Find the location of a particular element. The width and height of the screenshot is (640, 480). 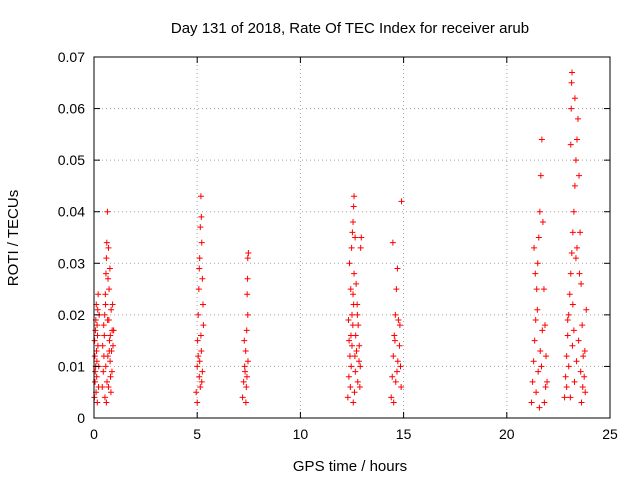

x-tick-label: 20 is located at coordinates (507, 434).